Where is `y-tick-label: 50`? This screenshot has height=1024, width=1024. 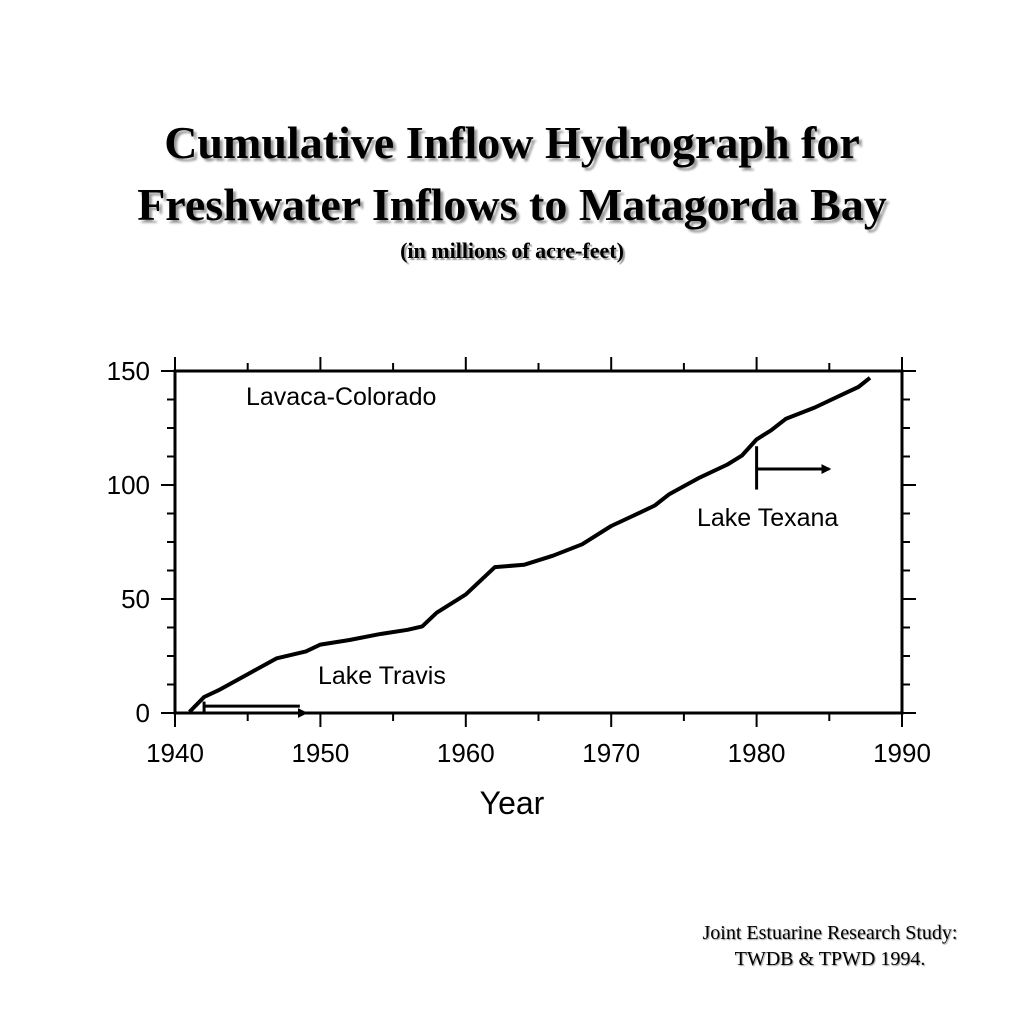 y-tick-label: 50 is located at coordinates (135, 599).